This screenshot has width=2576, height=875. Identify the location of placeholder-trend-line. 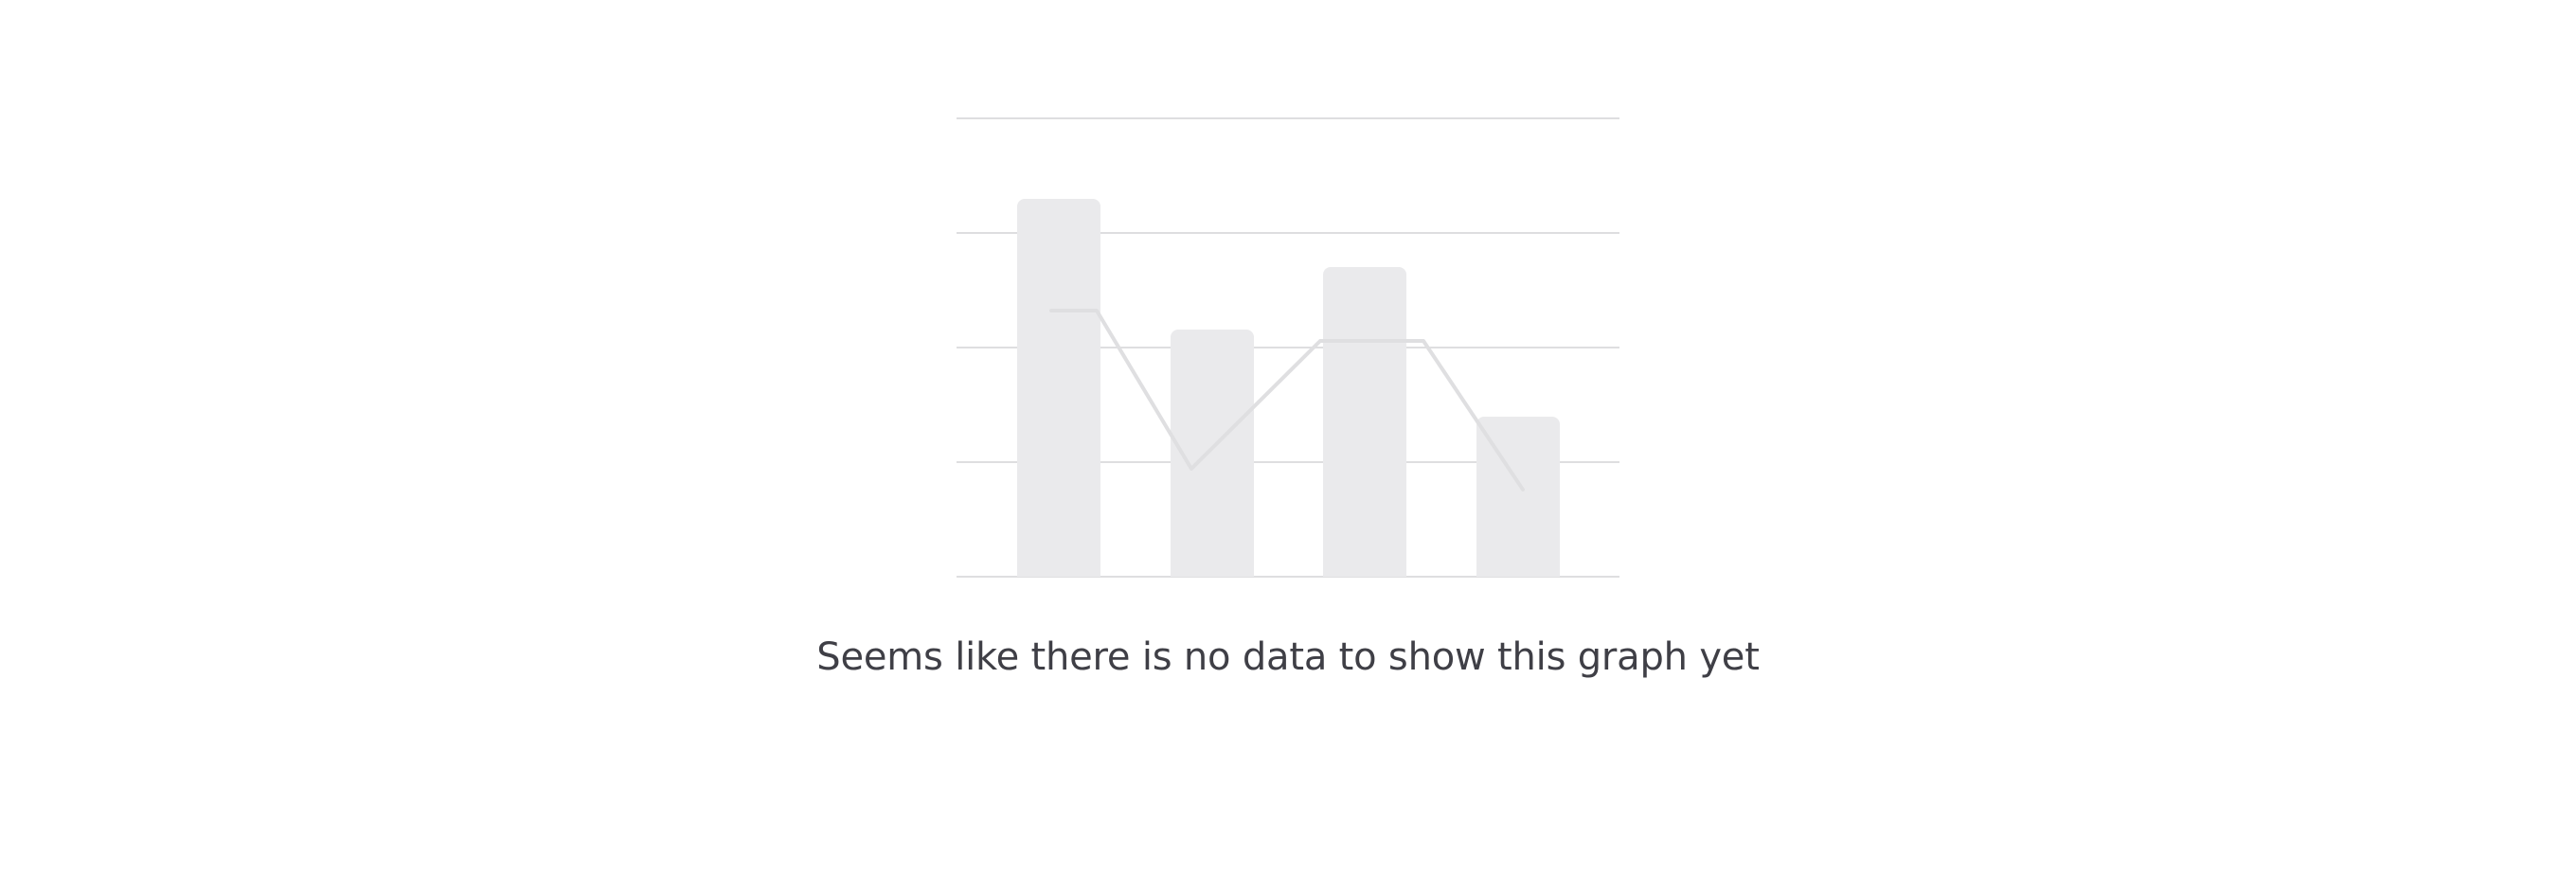
(1287, 400).